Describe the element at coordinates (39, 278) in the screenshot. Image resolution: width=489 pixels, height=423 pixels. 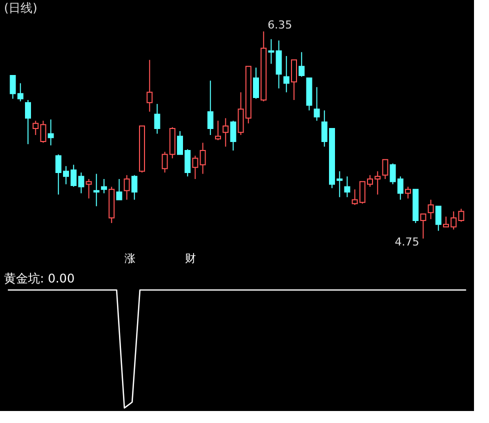
I see `chart-title: 黄金坑: 0.00` at that location.